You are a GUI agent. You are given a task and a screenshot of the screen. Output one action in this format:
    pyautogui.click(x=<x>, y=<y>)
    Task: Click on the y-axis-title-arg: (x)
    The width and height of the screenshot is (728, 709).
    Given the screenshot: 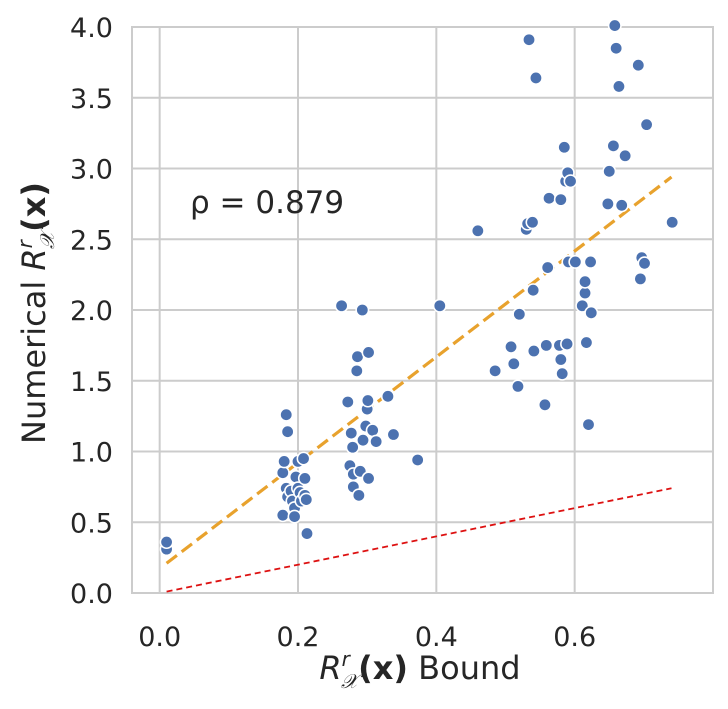 What is the action you would take?
    pyautogui.click(x=34, y=207)
    